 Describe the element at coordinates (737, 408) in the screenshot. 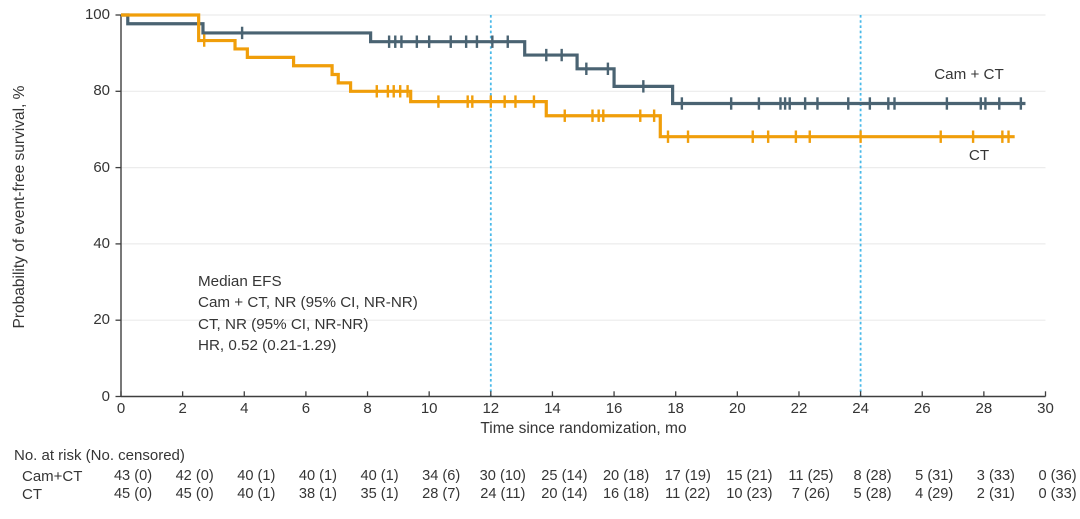

I see `x-tick-label-20: 20` at that location.